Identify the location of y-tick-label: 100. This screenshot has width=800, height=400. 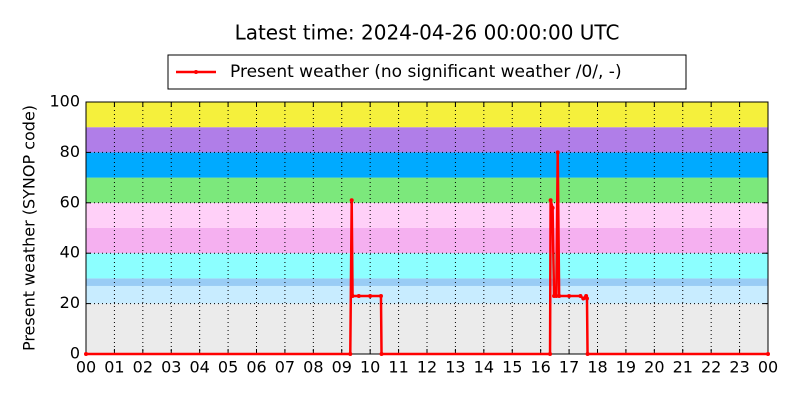
(64, 101).